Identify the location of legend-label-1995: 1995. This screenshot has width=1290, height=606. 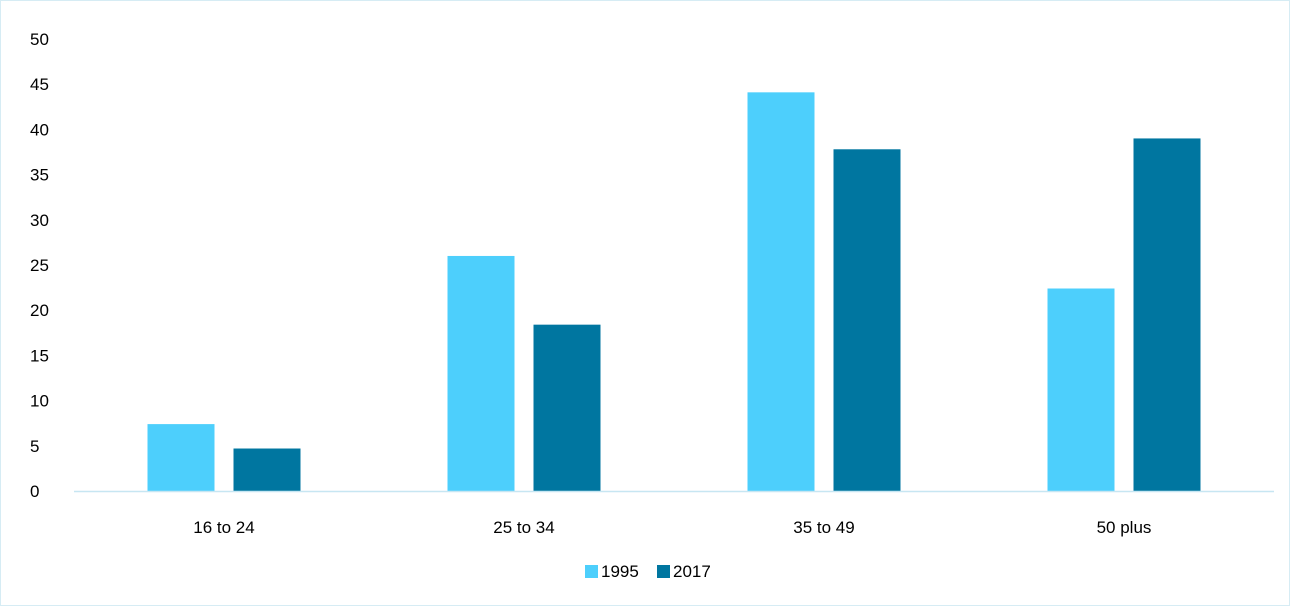
(620, 571).